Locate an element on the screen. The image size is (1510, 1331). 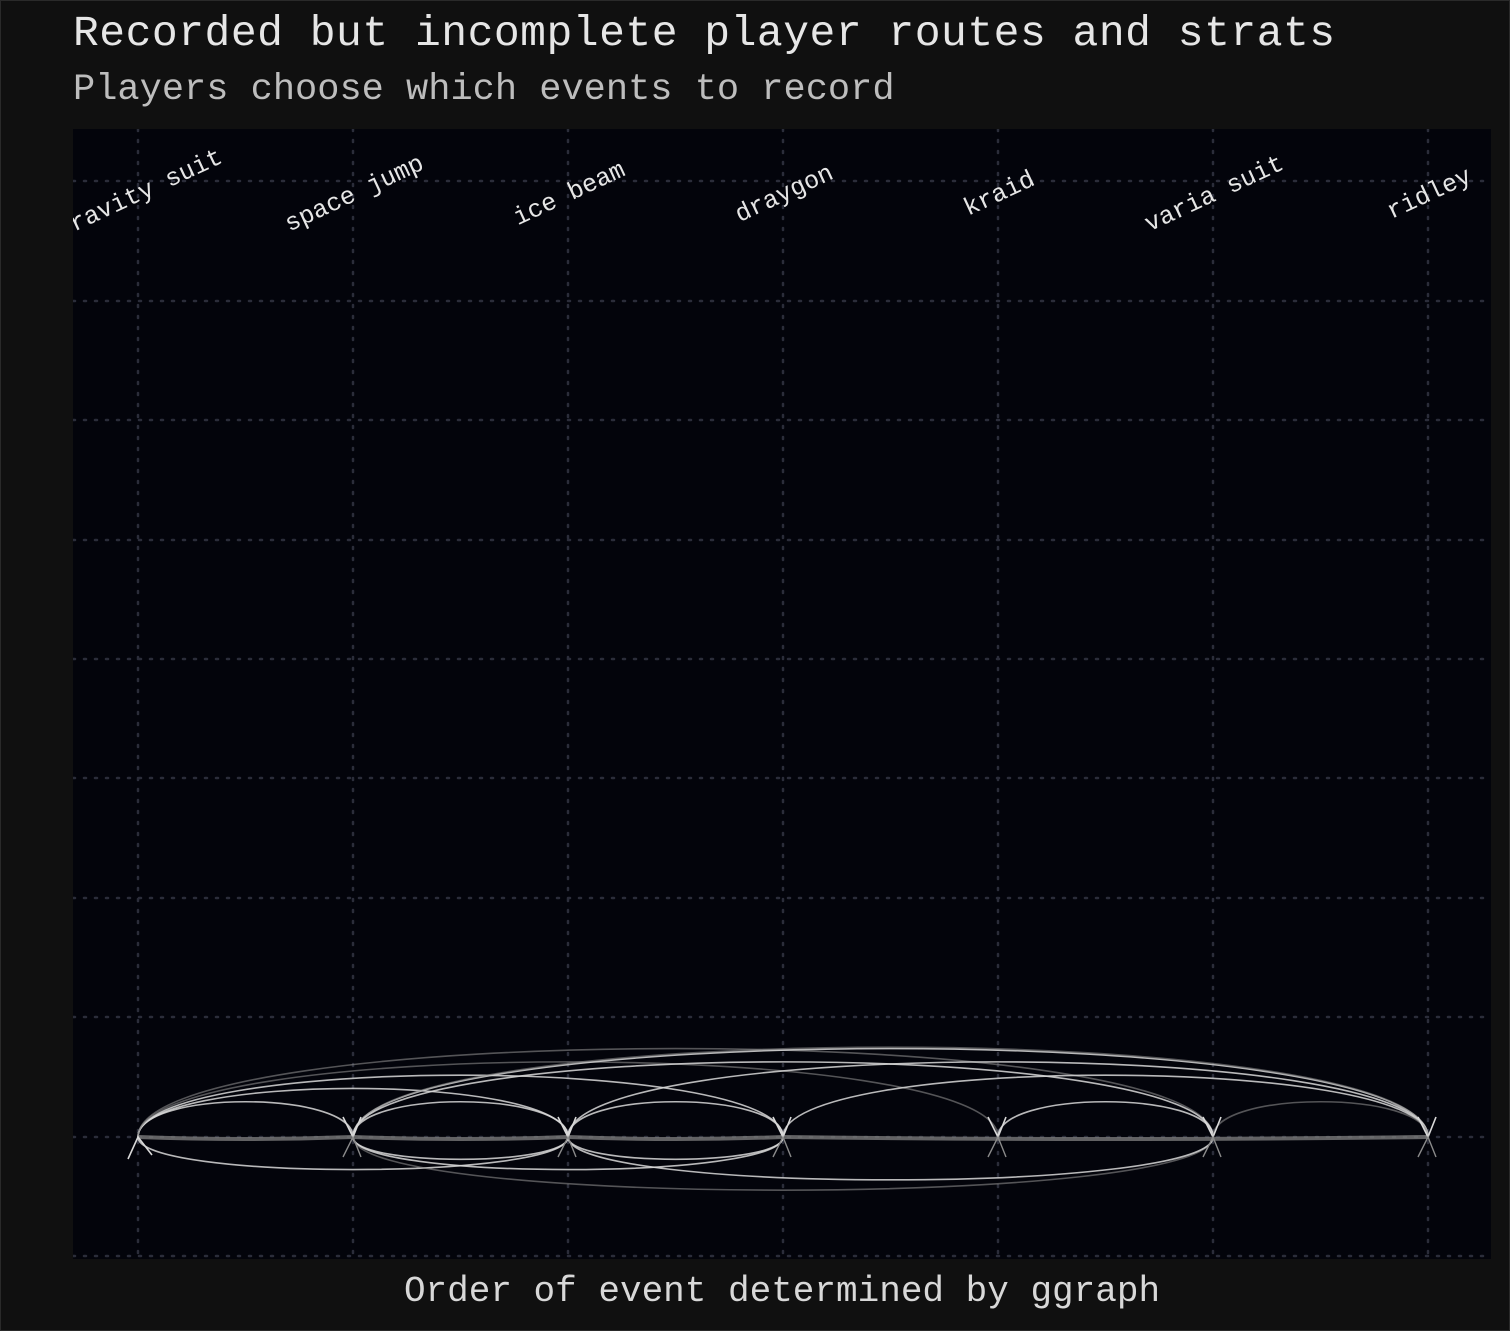
arrowheads is located at coordinates (782, 1138).